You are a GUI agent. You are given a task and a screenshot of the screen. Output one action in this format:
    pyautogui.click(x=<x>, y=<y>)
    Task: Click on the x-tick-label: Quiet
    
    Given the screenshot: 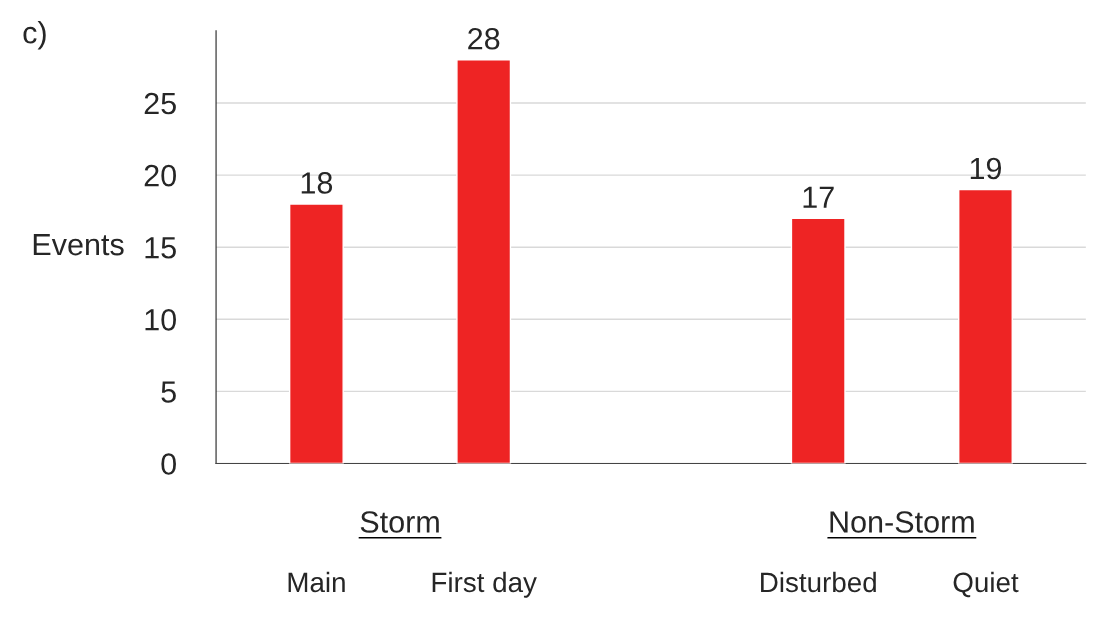 What is the action you would take?
    pyautogui.click(x=986, y=584)
    